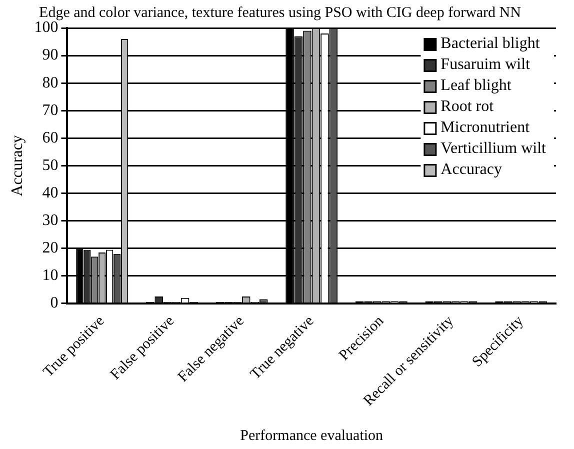 This screenshot has width=574, height=449. I want to click on y-tick-label: 70, so click(50, 110).